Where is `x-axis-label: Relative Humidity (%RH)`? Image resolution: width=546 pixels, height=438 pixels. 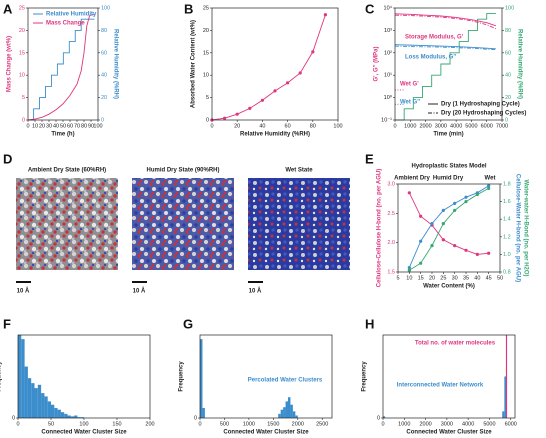 x-axis-label: Relative Humidity (%RH) is located at coordinates (275, 135).